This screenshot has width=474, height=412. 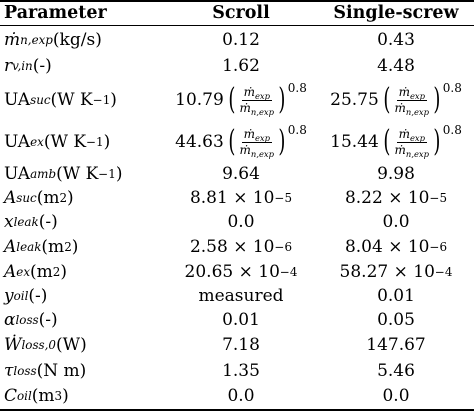 What do you see at coordinates (241, 66) in the screenshot?
I see `scroll-value: 1.62` at bounding box center [241, 66].